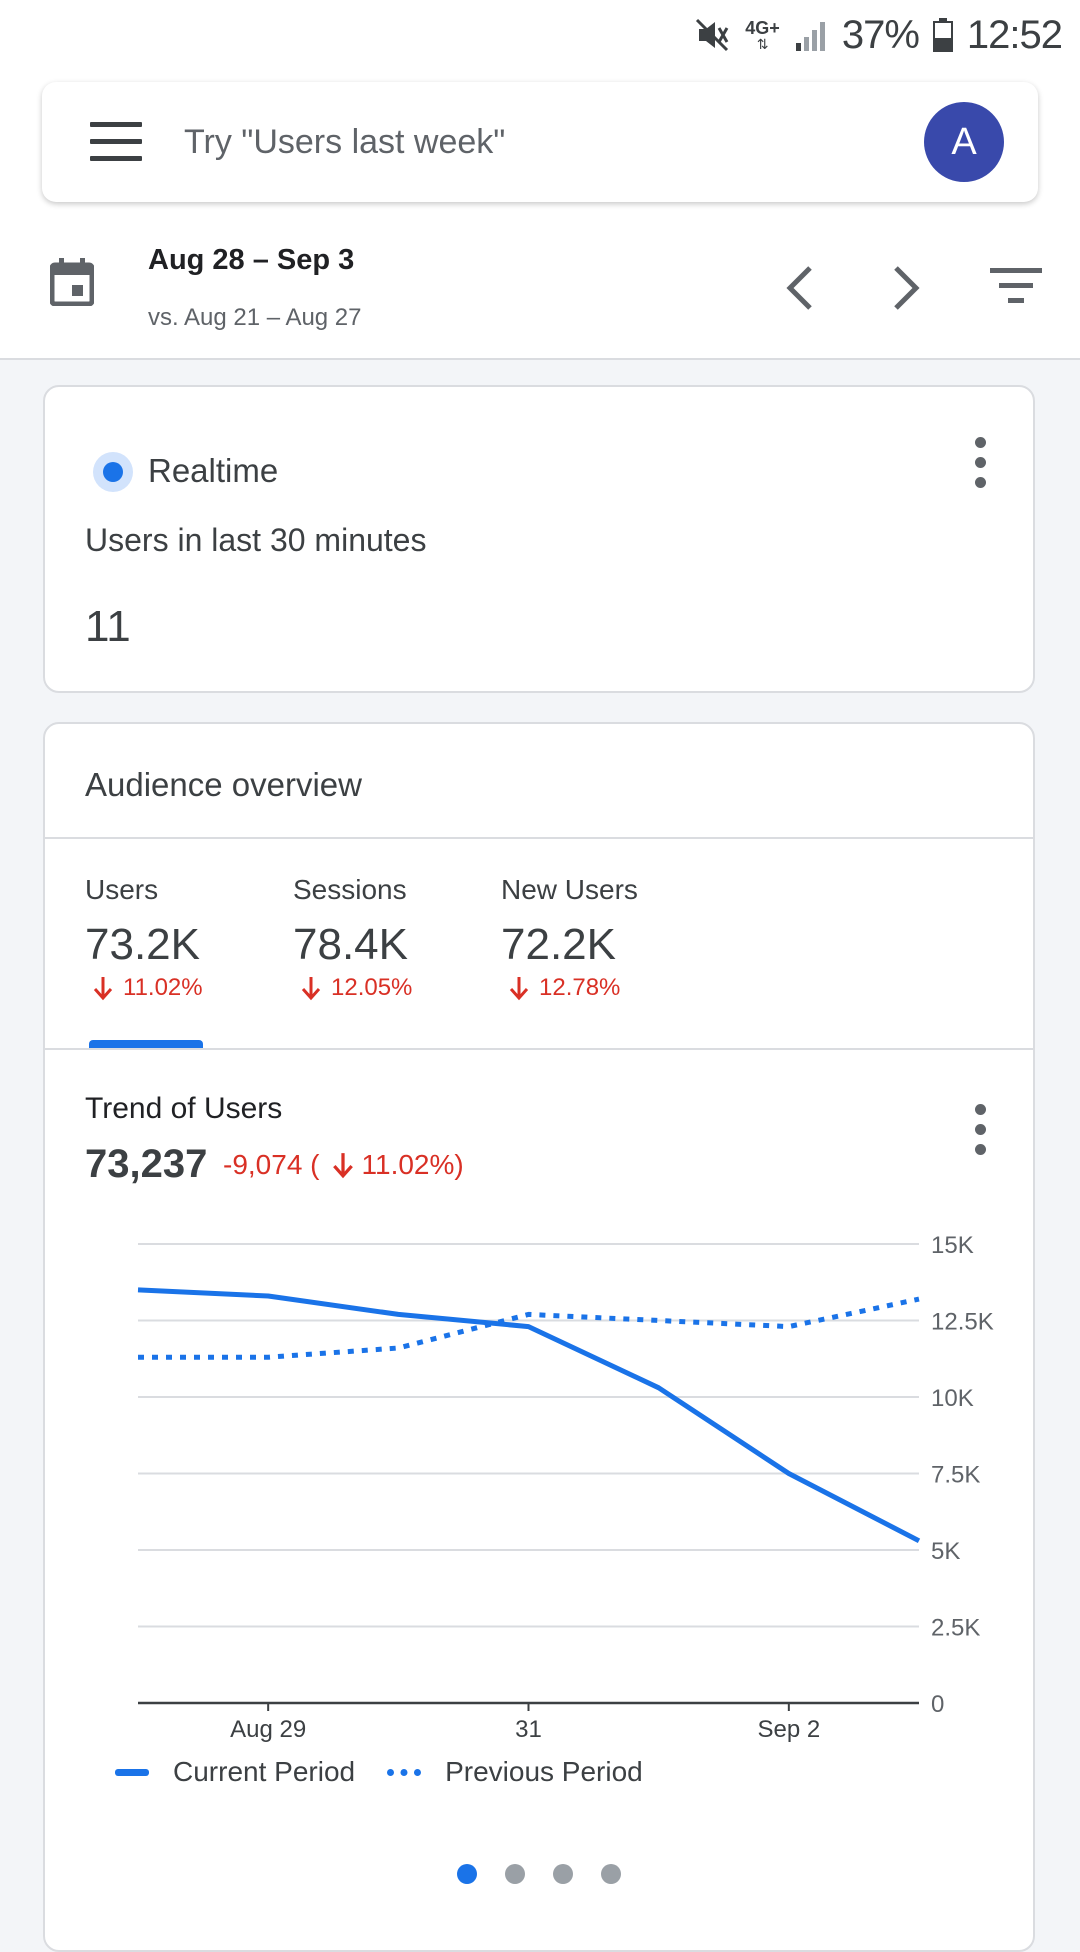 The image size is (1080, 1952). What do you see at coordinates (132, 1772) in the screenshot?
I see `legend-swatch-solid` at bounding box center [132, 1772].